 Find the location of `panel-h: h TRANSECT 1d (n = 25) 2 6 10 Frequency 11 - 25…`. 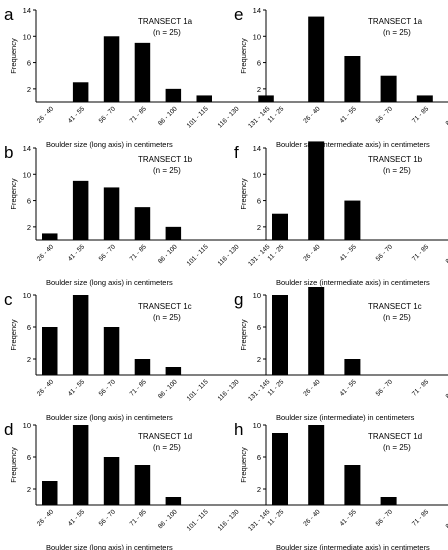

panel-h: h TRANSECT 1d (n = 25) 2 6 10 Frequency 11 - 25… is located at coordinates (341, 485).